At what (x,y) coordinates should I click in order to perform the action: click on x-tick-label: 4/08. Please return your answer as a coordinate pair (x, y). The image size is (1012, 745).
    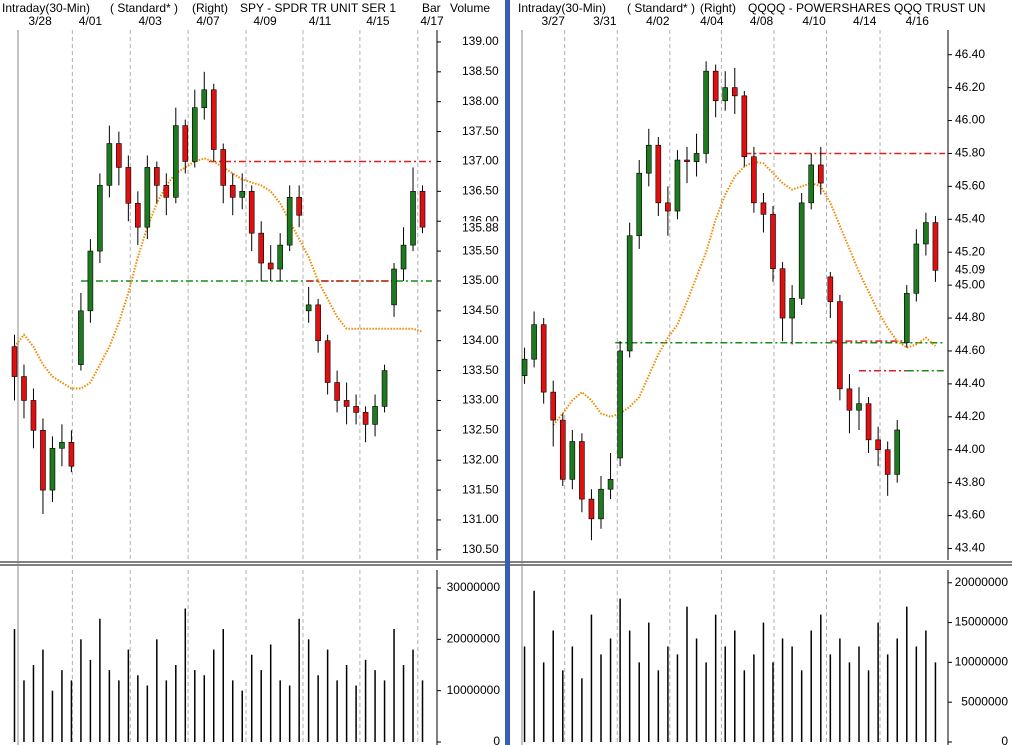
    Looking at the image, I should click on (762, 21).